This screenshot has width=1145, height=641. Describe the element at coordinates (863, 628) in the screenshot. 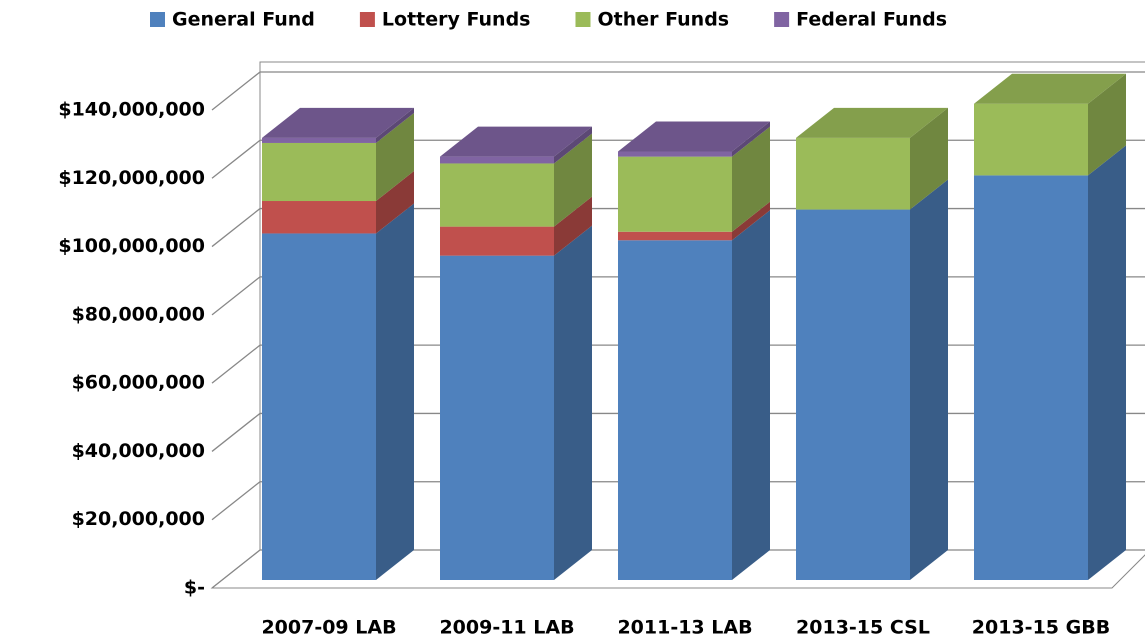

I see `x-tick-label: 2013-15 CSL` at that location.